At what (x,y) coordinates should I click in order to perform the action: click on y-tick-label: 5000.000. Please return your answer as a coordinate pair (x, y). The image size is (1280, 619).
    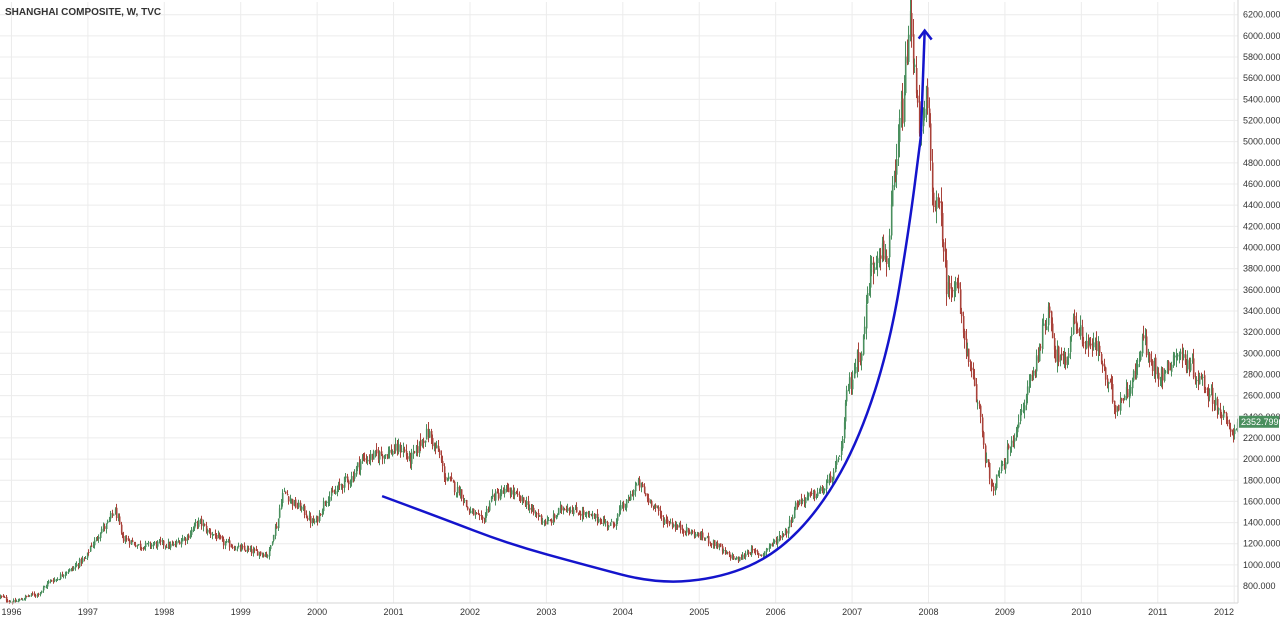
    Looking at the image, I should click on (1261, 142).